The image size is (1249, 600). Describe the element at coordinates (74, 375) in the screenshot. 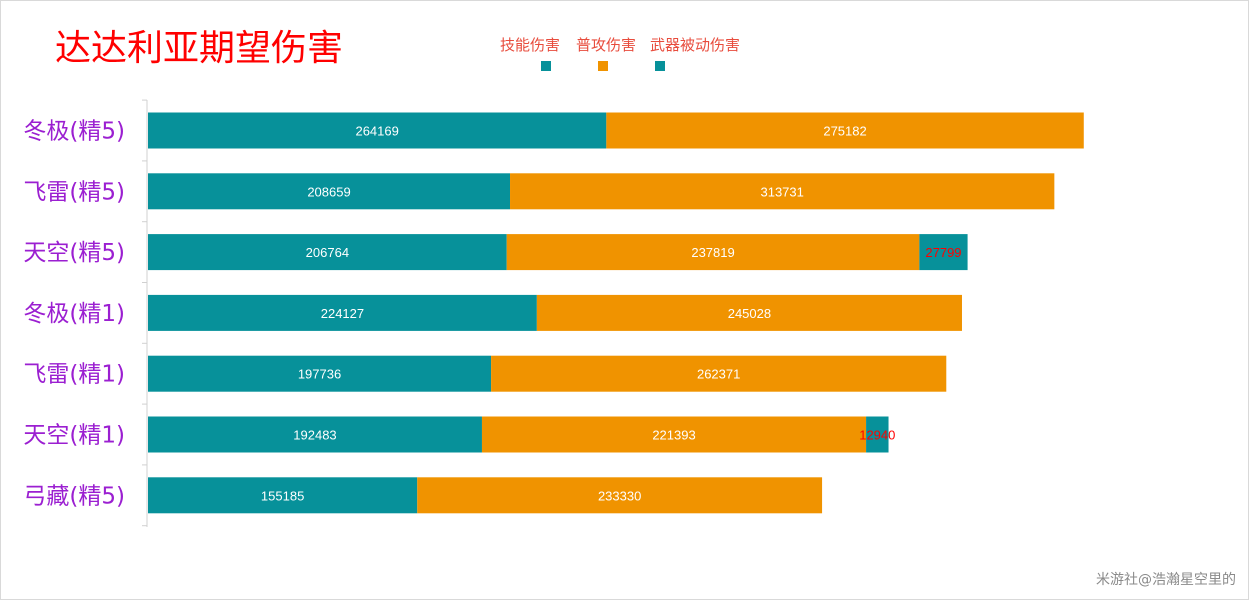

I see `category-label: 飞雷(精1)` at that location.